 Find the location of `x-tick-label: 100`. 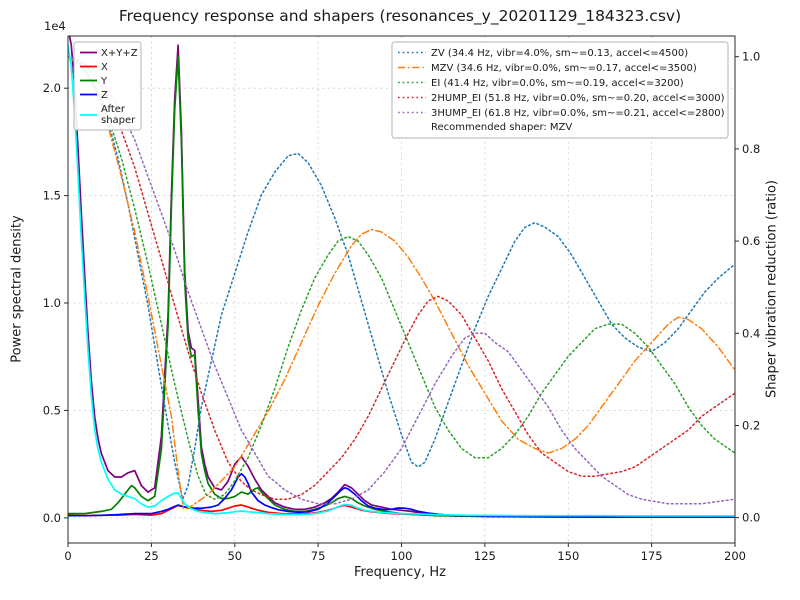

x-tick-label: 100 is located at coordinates (402, 556).